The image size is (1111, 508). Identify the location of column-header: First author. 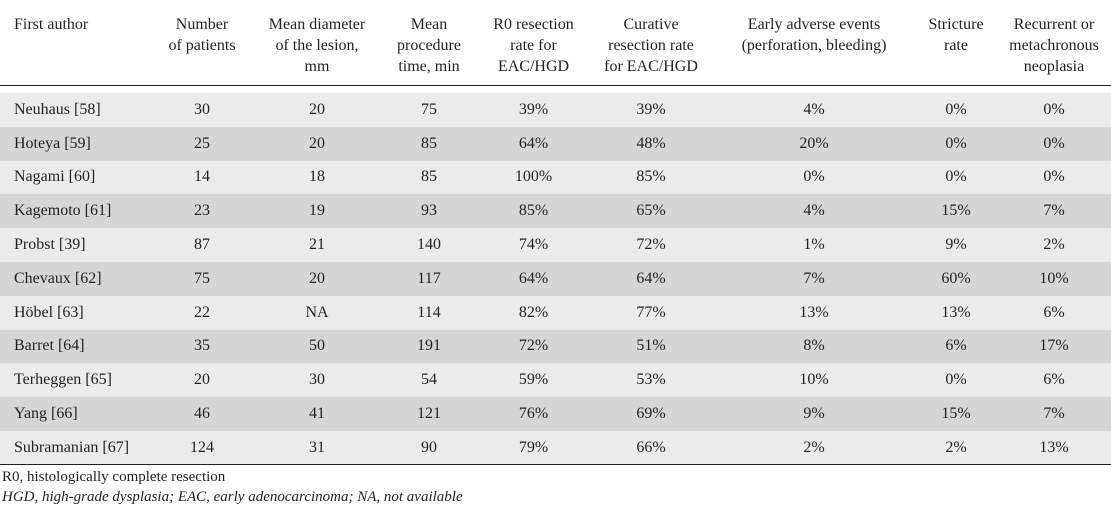
(75, 44).